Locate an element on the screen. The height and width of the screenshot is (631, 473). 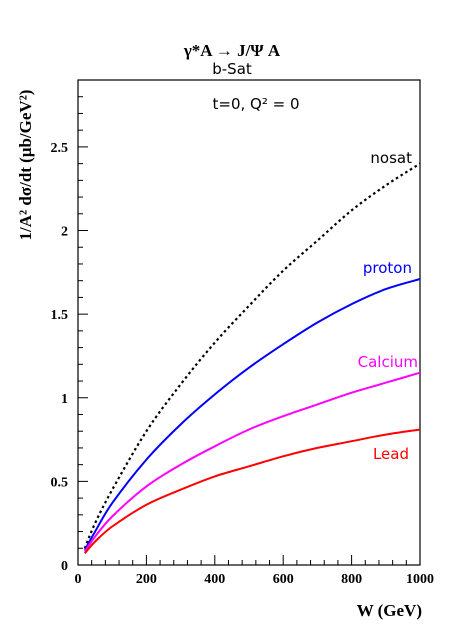
series-line-lead is located at coordinates (252, 491).